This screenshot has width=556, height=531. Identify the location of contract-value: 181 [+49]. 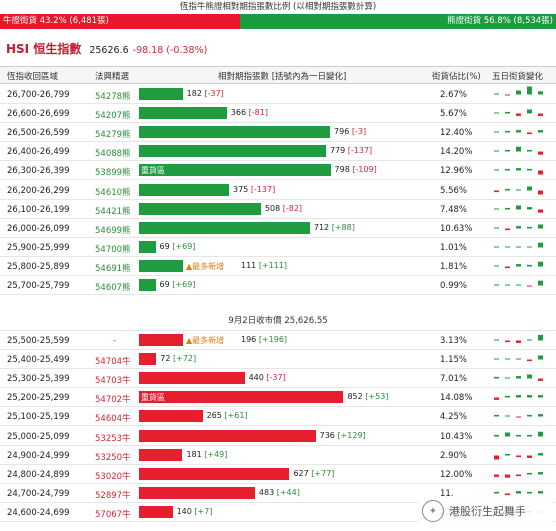
(206, 454).